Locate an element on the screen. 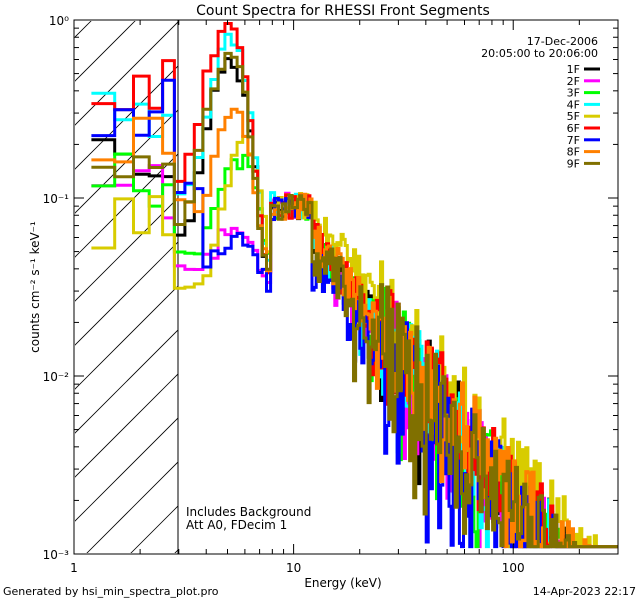  legend-label-3f: 3F is located at coordinates (573, 93).